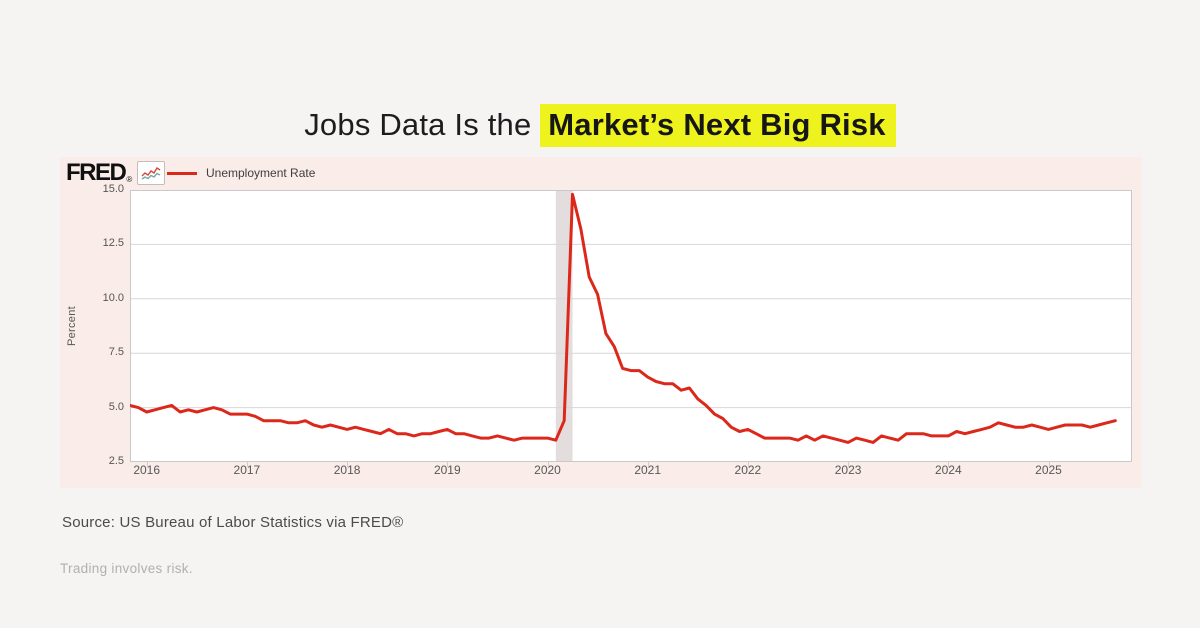 The height and width of the screenshot is (628, 1200). Describe the element at coordinates (718, 125) in the screenshot. I see `title-highlight-text: Market’s Next Big Risk` at that location.